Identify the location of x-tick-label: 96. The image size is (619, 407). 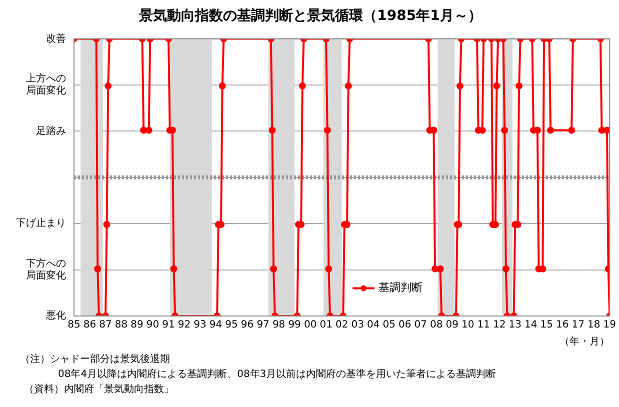
(247, 325).